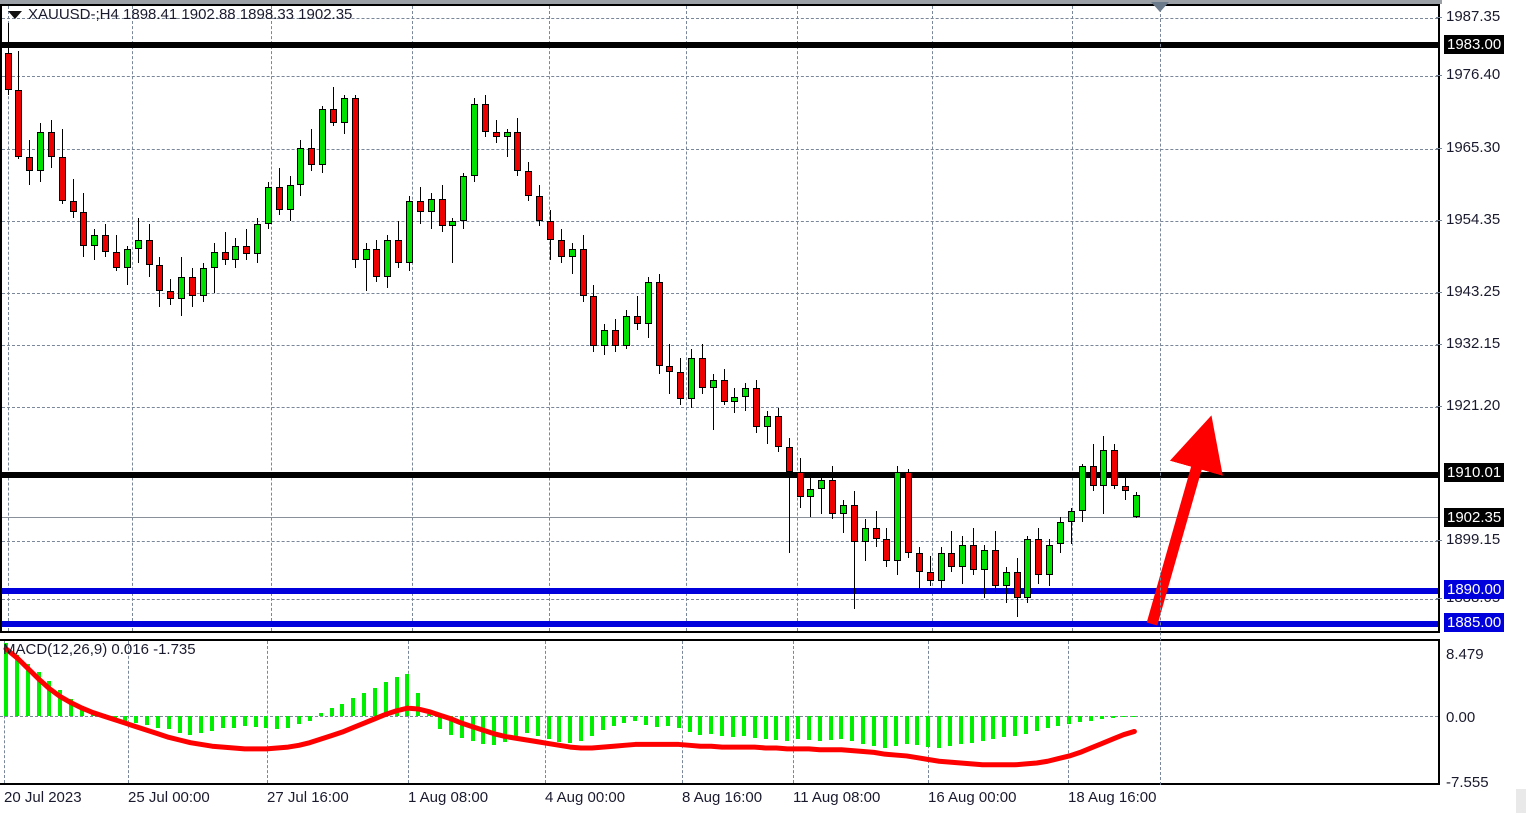 This screenshot has width=1526, height=813. I want to click on price-axis-label-1899-15: 1899.15, so click(1473, 539).